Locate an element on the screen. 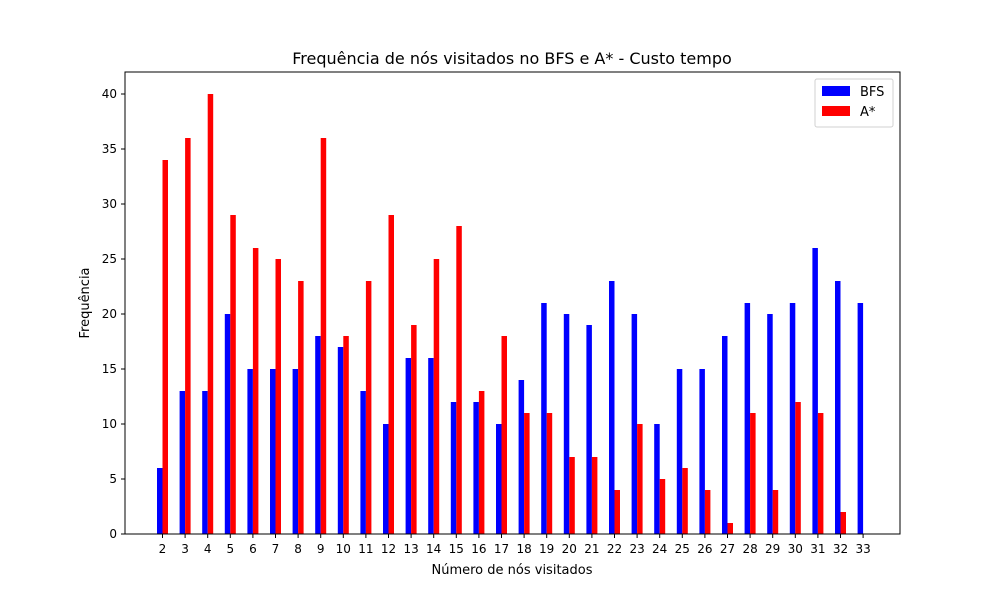 This screenshot has width=1000, height=600. x-tick-label: 27 is located at coordinates (727, 549).